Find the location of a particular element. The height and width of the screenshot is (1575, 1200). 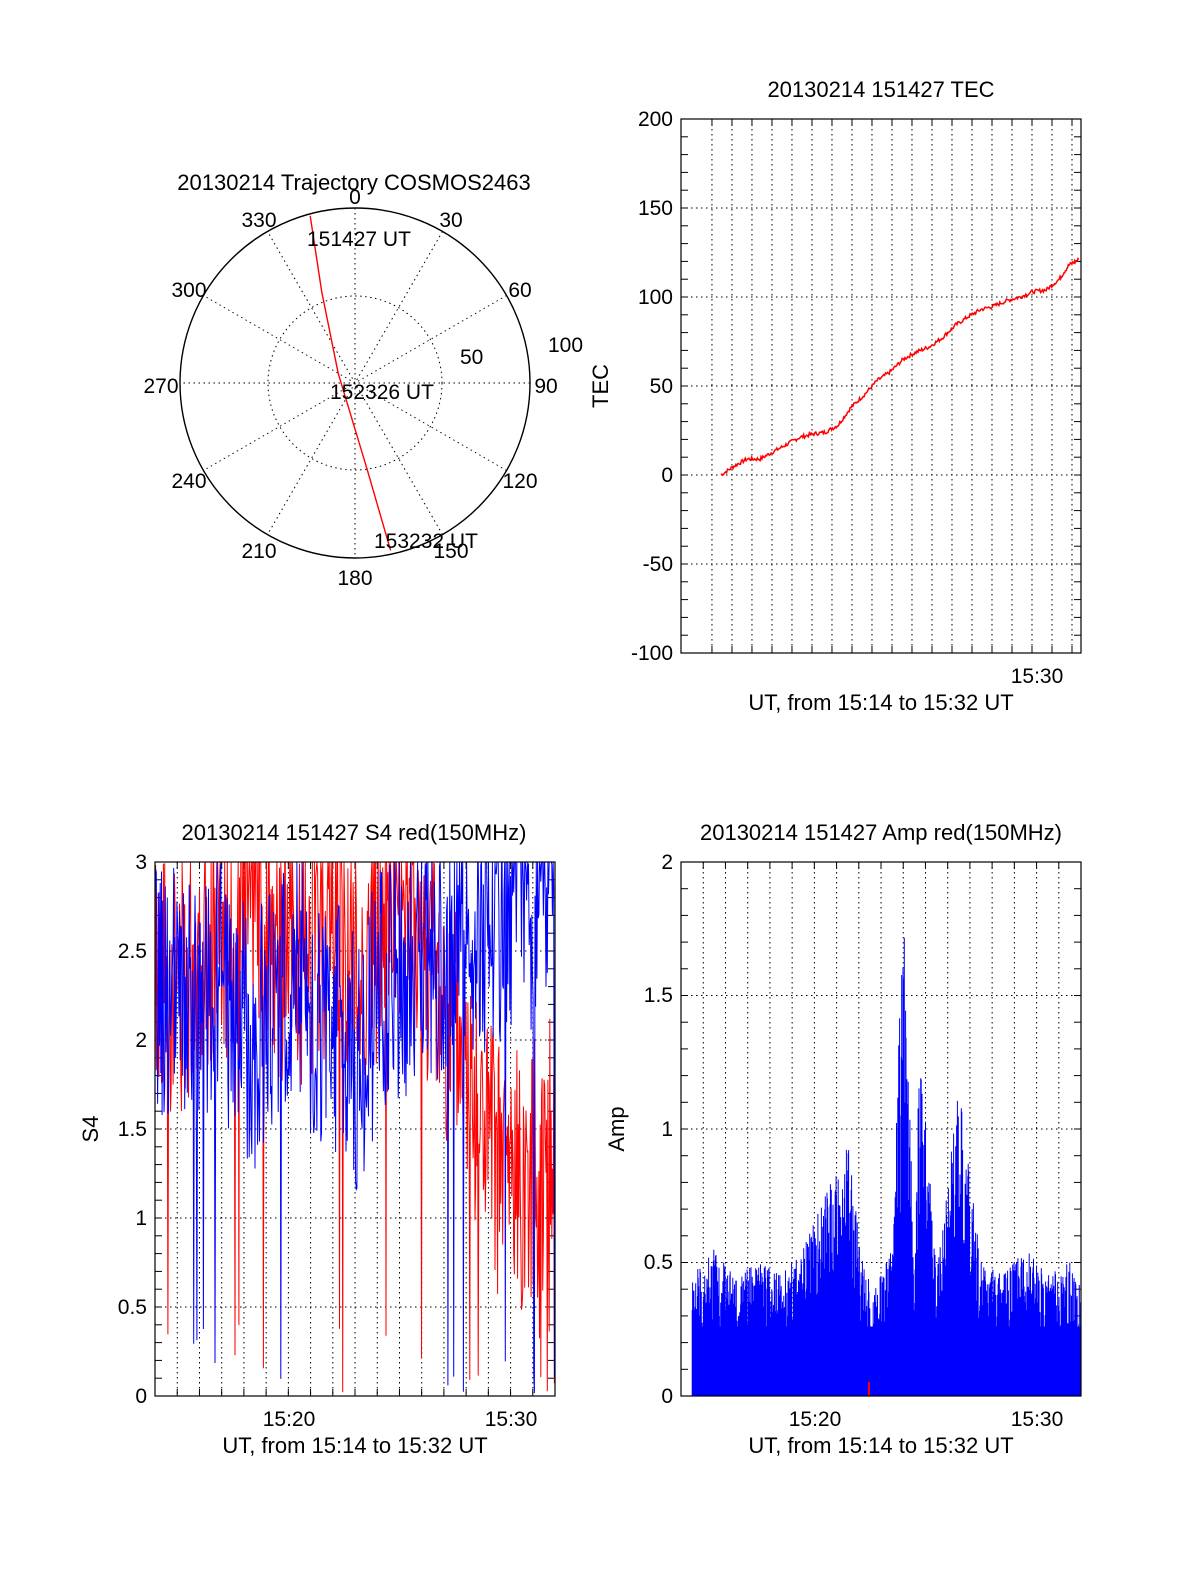

azimuth-label: 0 is located at coordinates (355, 197).